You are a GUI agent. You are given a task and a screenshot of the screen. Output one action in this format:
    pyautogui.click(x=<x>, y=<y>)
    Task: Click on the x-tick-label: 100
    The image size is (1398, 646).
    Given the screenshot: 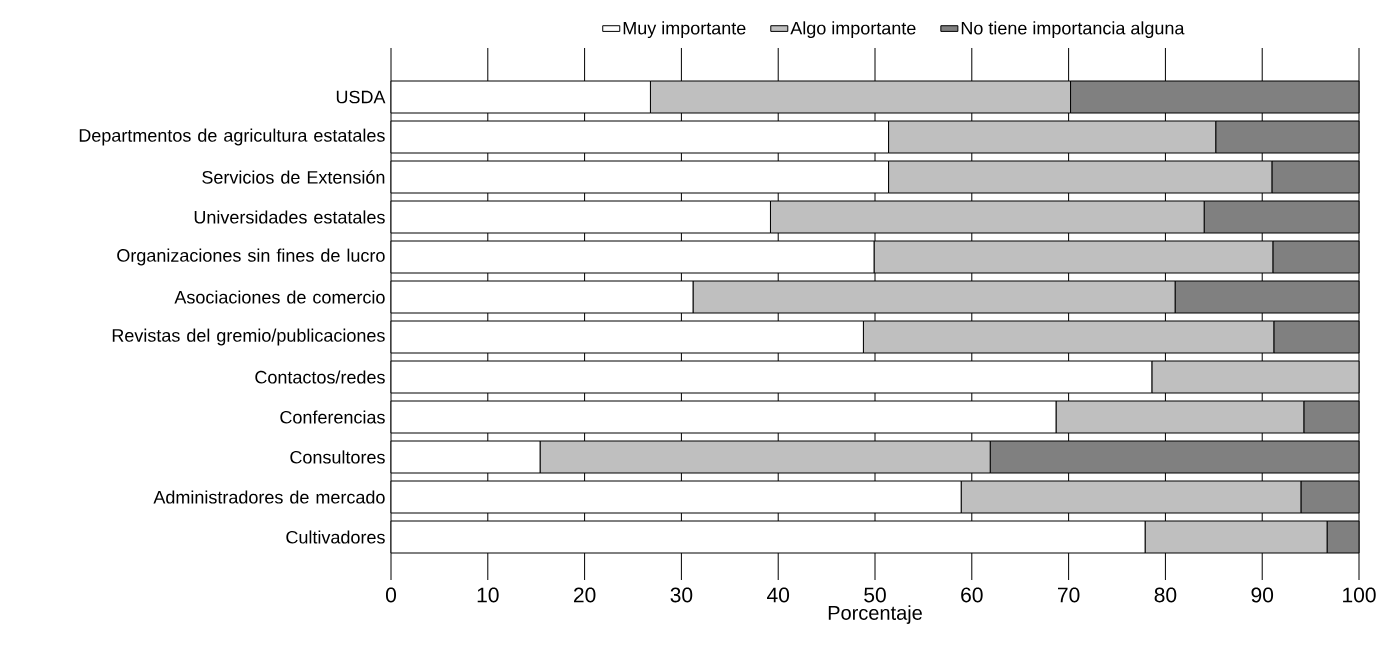 What is the action you would take?
    pyautogui.click(x=1359, y=595)
    